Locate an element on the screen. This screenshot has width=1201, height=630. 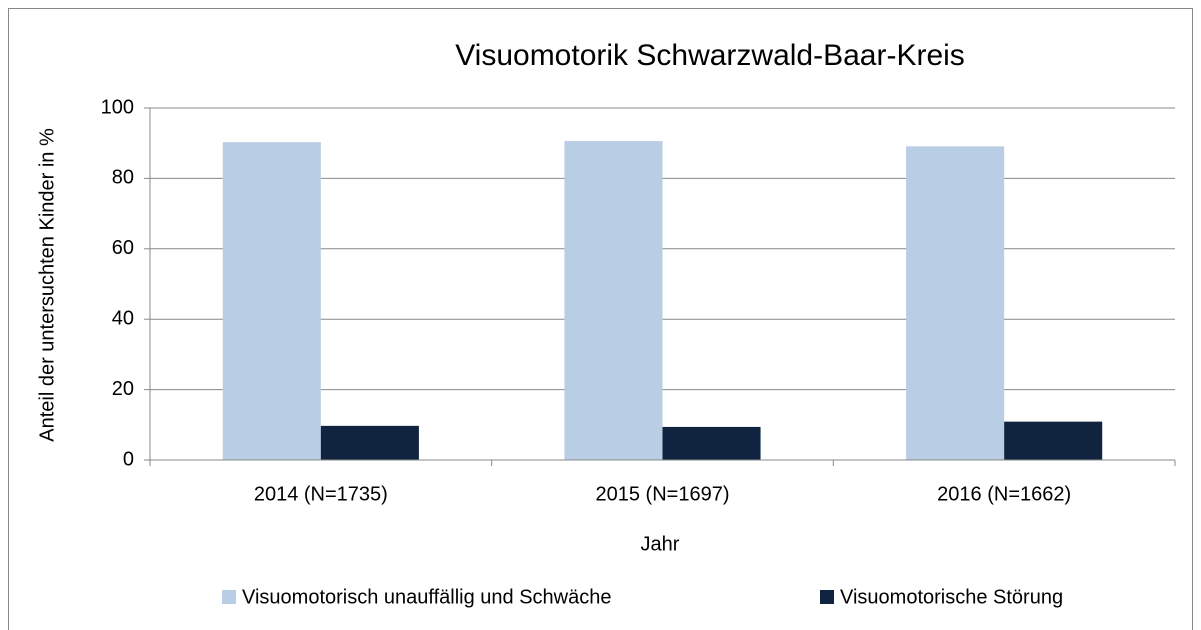
x-tick-label: 2015 (N=1697) is located at coordinates (663, 494).